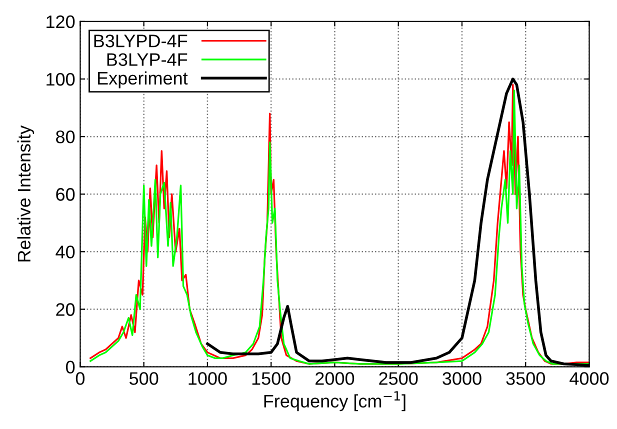 This screenshot has width=617, height=429. I want to click on y-tick-label: 120, so click(60, 21).